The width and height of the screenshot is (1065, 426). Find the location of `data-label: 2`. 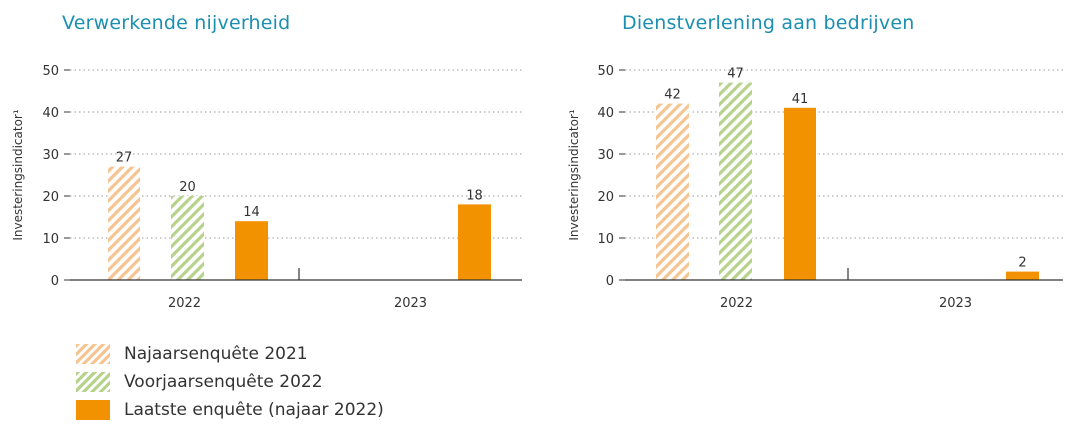

data-label: 2 is located at coordinates (1022, 263).